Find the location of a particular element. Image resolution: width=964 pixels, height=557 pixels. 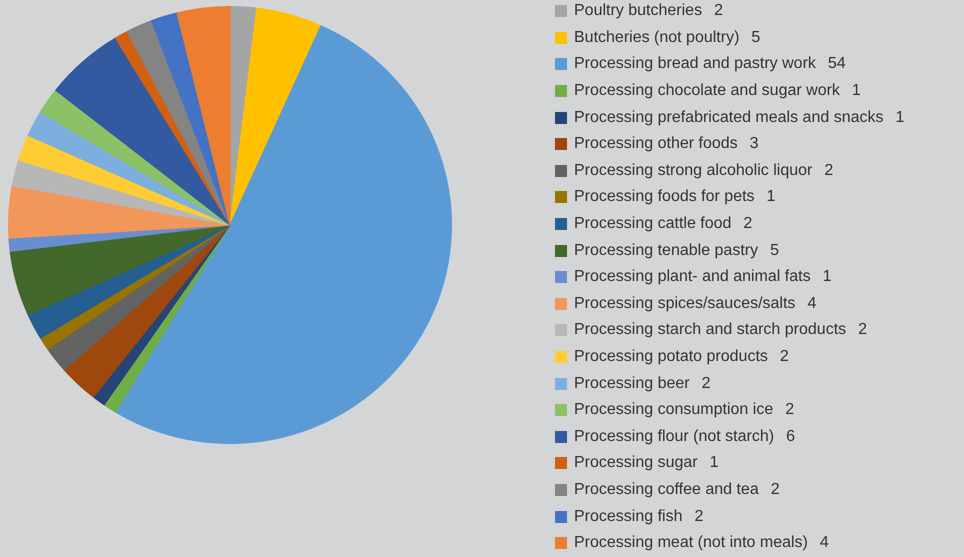

legend-label: Processing fish is located at coordinates (628, 517).